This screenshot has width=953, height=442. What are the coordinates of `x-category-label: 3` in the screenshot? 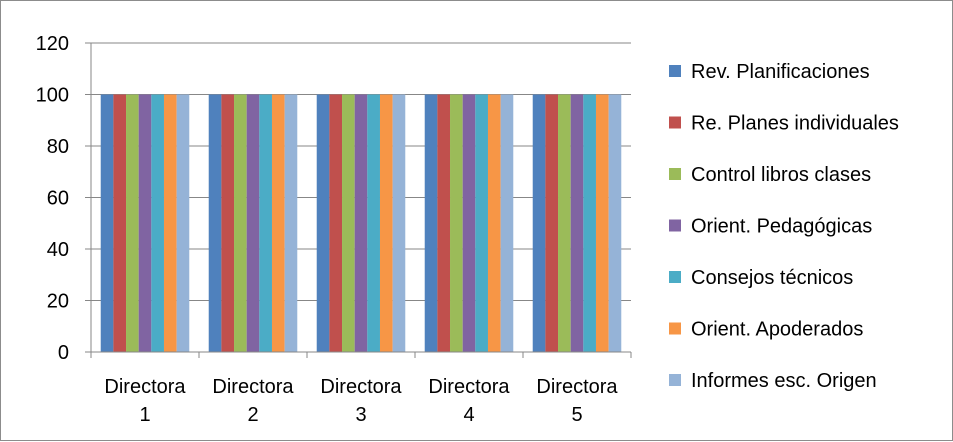 It's located at (360, 415).